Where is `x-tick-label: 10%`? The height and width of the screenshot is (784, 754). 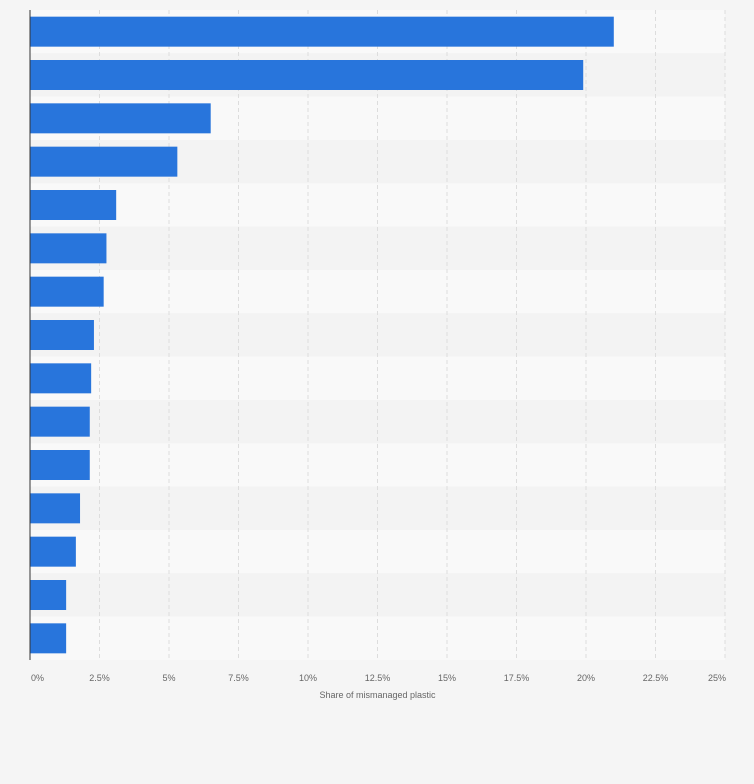 x-tick-label: 10% is located at coordinates (308, 678).